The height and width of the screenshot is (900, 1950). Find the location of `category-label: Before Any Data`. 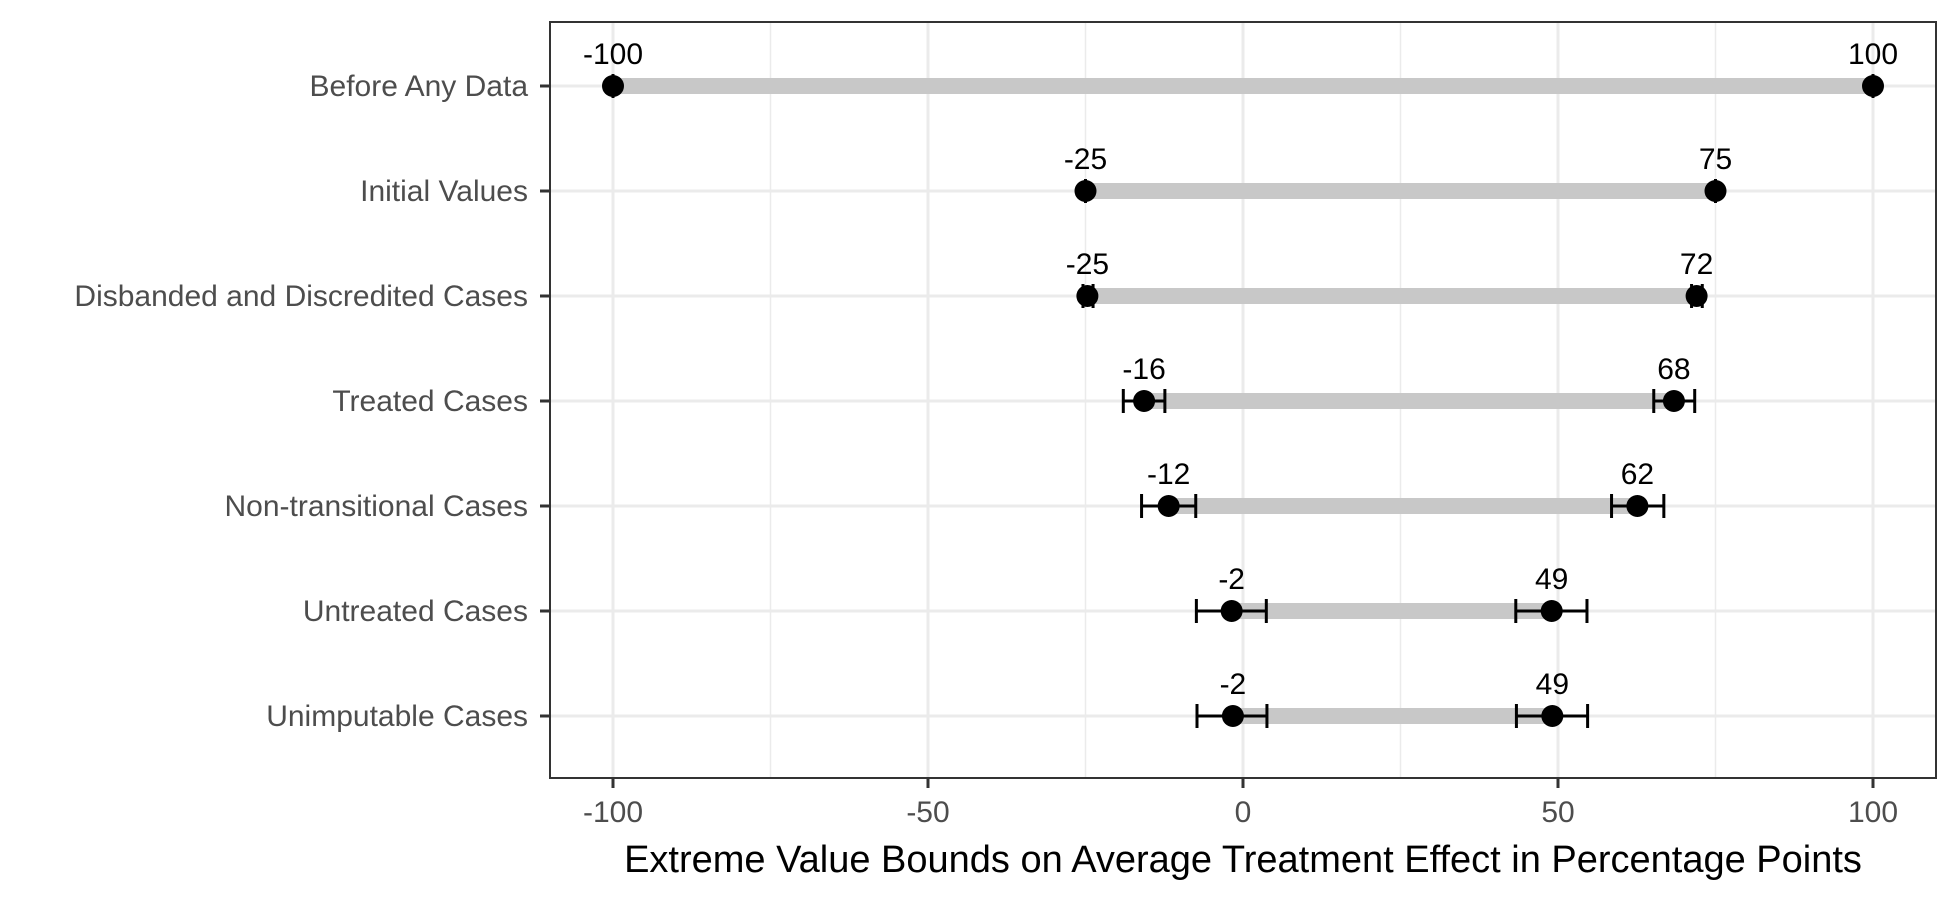

category-label: Before Any Data is located at coordinates (419, 86).